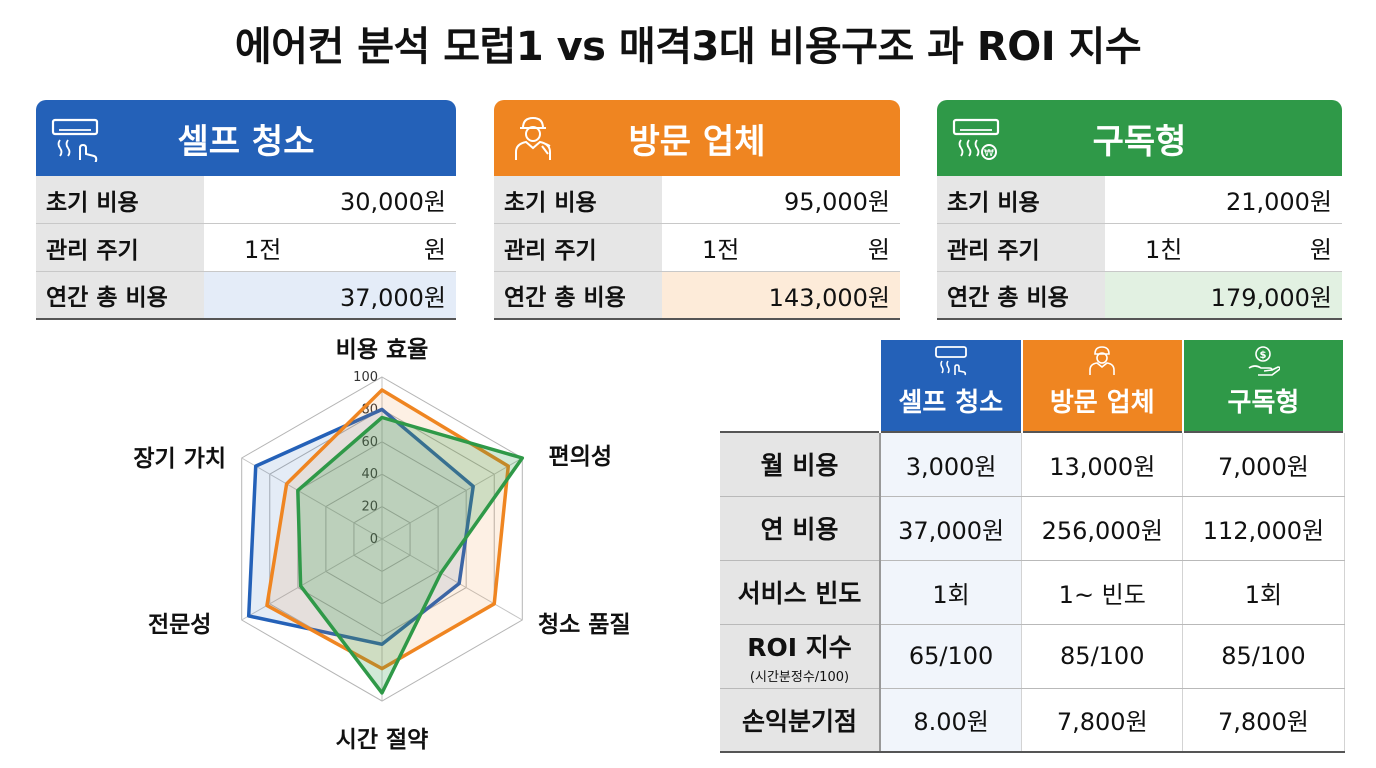 The image size is (1376, 768). Describe the element at coordinates (584, 625) in the screenshot. I see `radar-axis-label: 청소 품질` at that location.